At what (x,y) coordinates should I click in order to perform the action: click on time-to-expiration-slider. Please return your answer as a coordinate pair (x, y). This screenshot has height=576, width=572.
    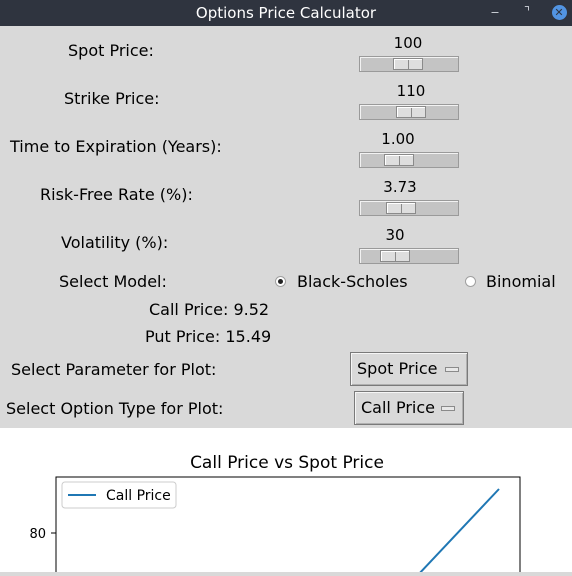
    Looking at the image, I should click on (409, 160).